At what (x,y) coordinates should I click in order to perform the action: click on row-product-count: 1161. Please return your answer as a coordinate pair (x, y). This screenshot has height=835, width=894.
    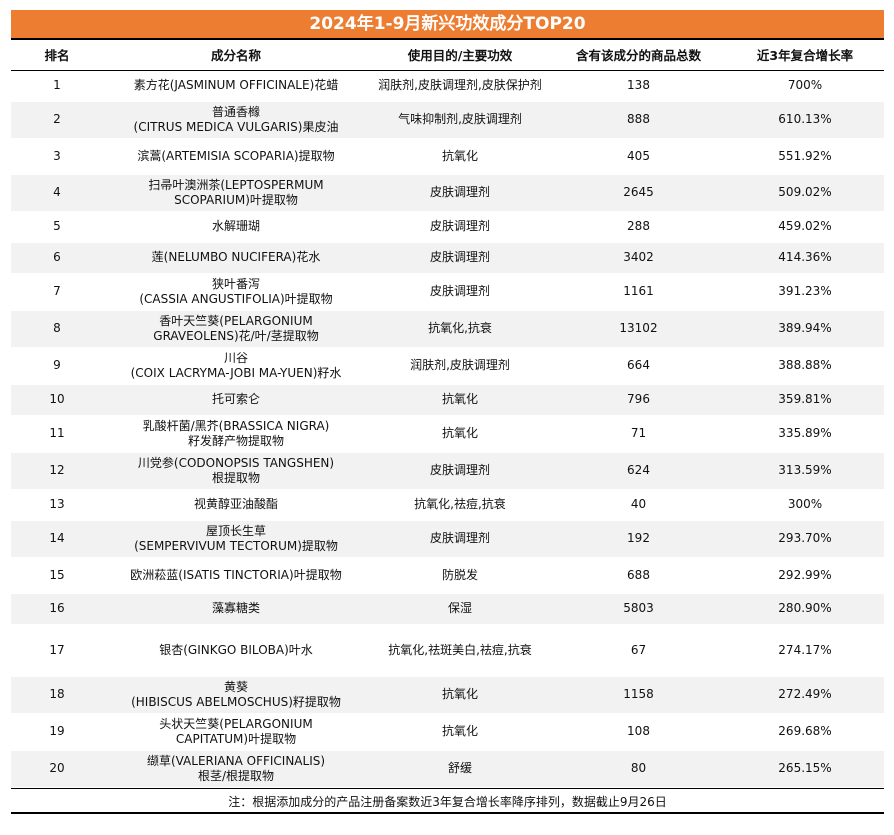
    Looking at the image, I should click on (638, 292).